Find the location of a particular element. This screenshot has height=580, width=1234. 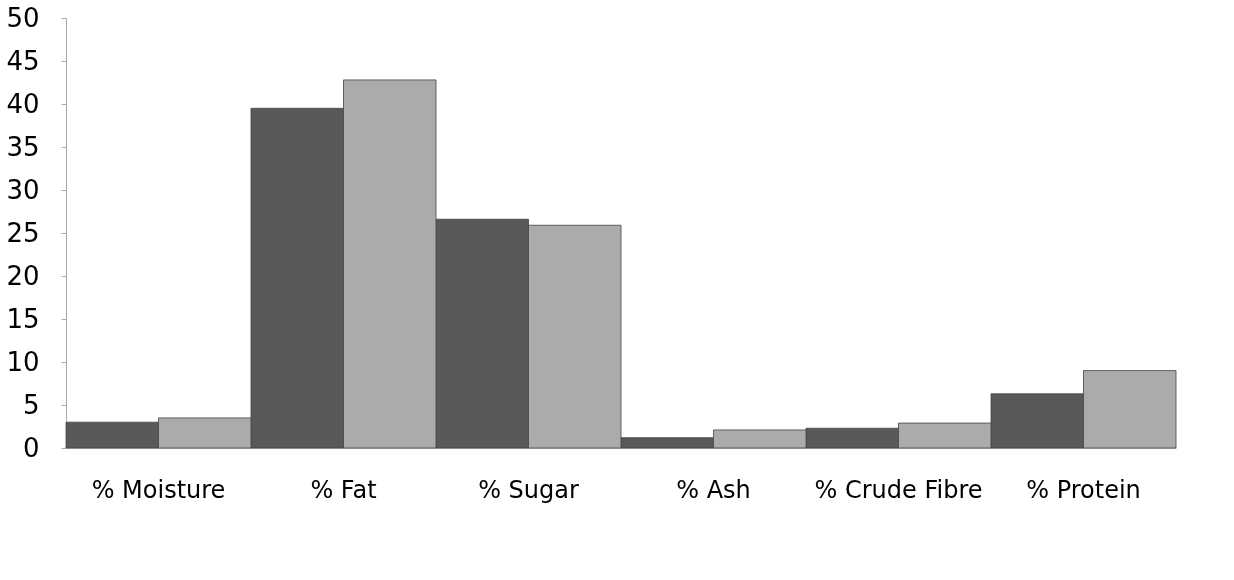

y-tick-label: 15 is located at coordinates (23, 318).